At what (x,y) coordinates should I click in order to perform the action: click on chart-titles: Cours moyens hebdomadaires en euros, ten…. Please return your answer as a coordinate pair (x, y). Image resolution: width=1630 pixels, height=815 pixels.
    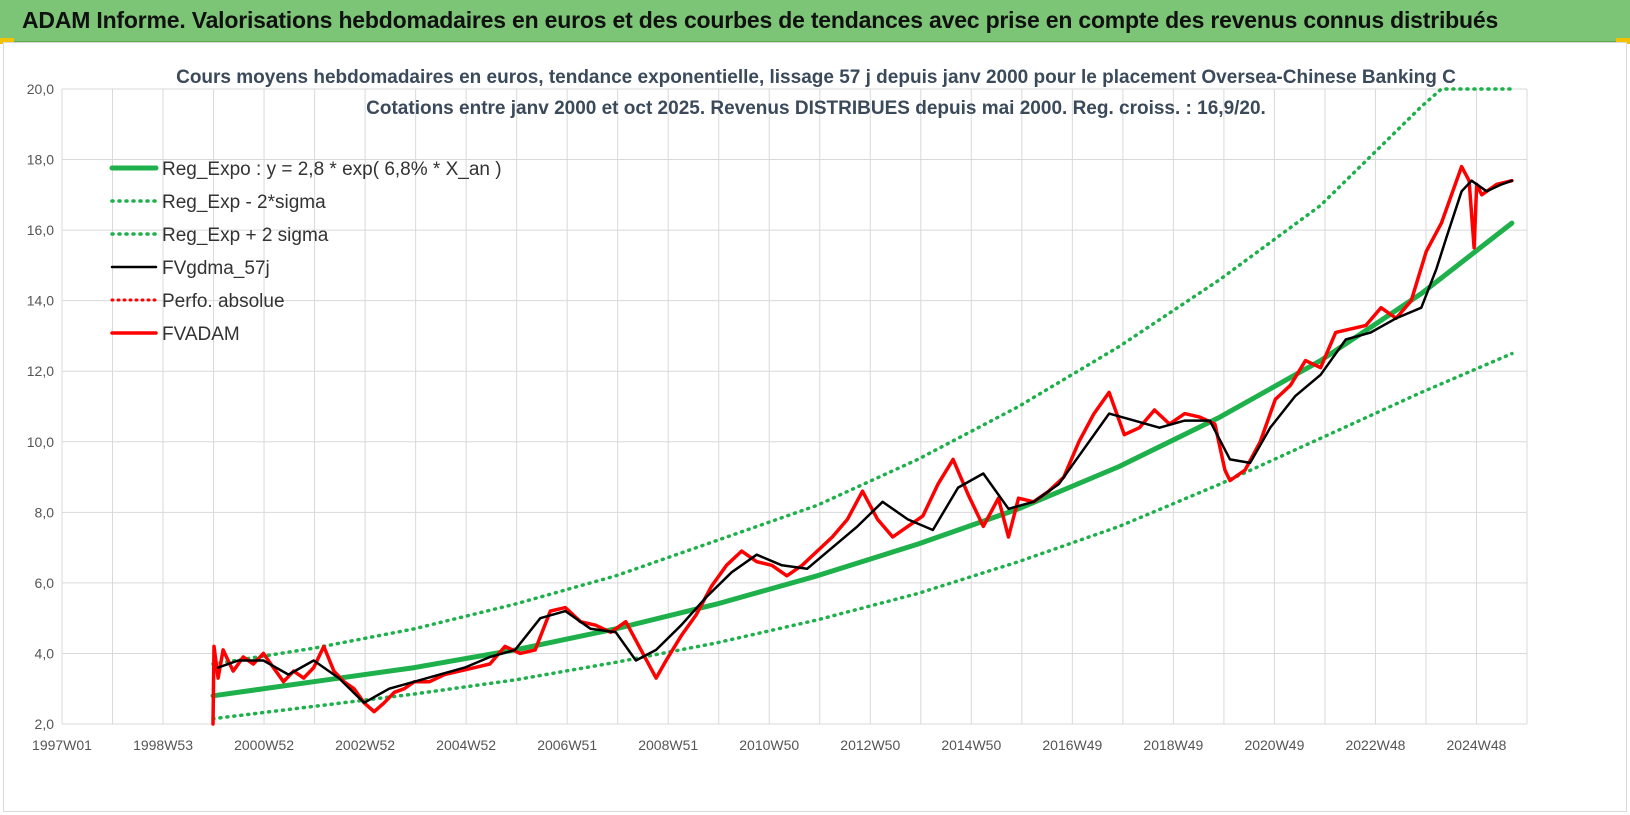
    Looking at the image, I should click on (816, 93).